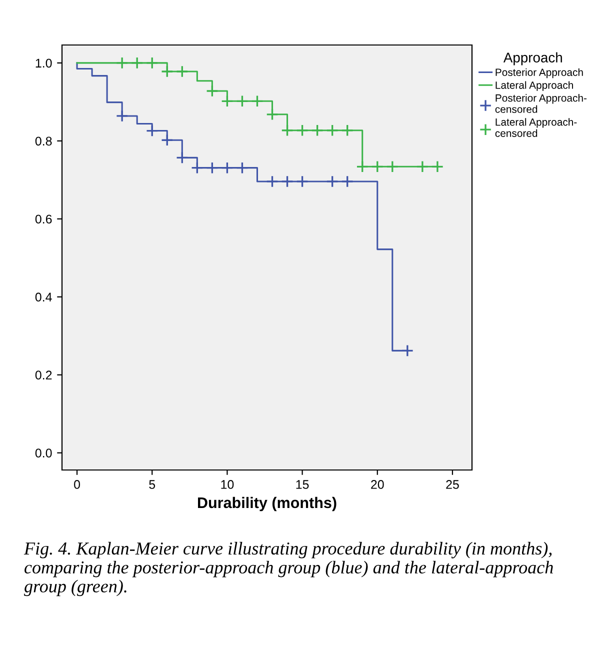  Describe the element at coordinates (43, 453) in the screenshot. I see `y-tick-label: 0.0` at that location.